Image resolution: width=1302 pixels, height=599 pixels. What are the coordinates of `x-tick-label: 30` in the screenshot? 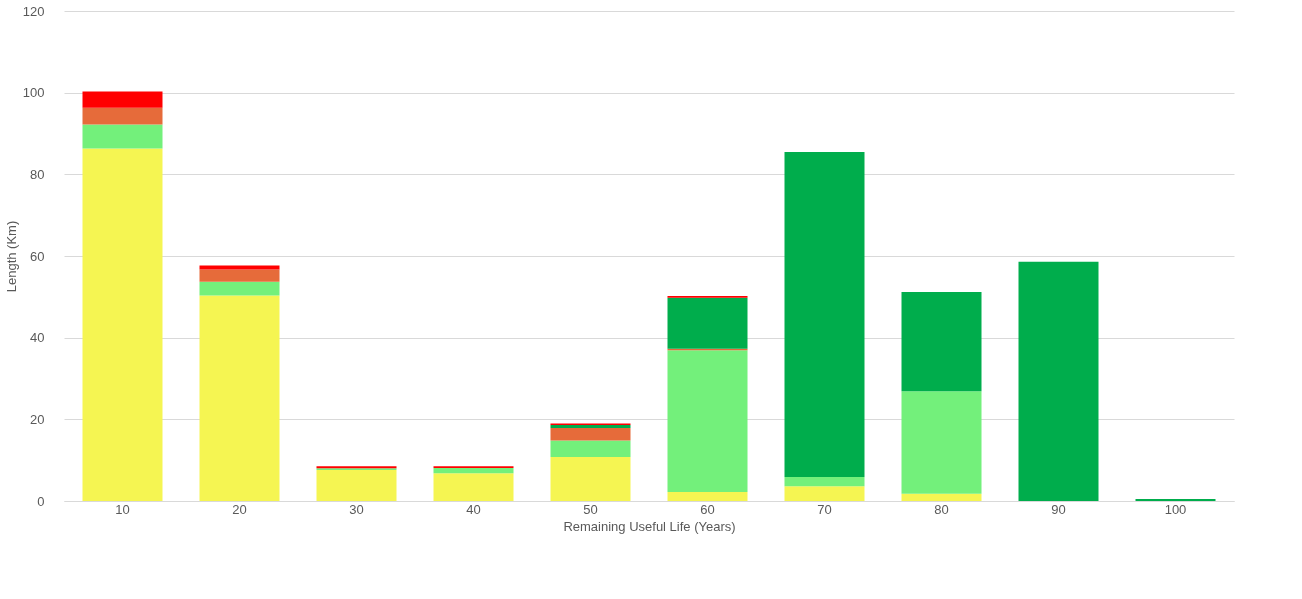 It's located at (356, 509).